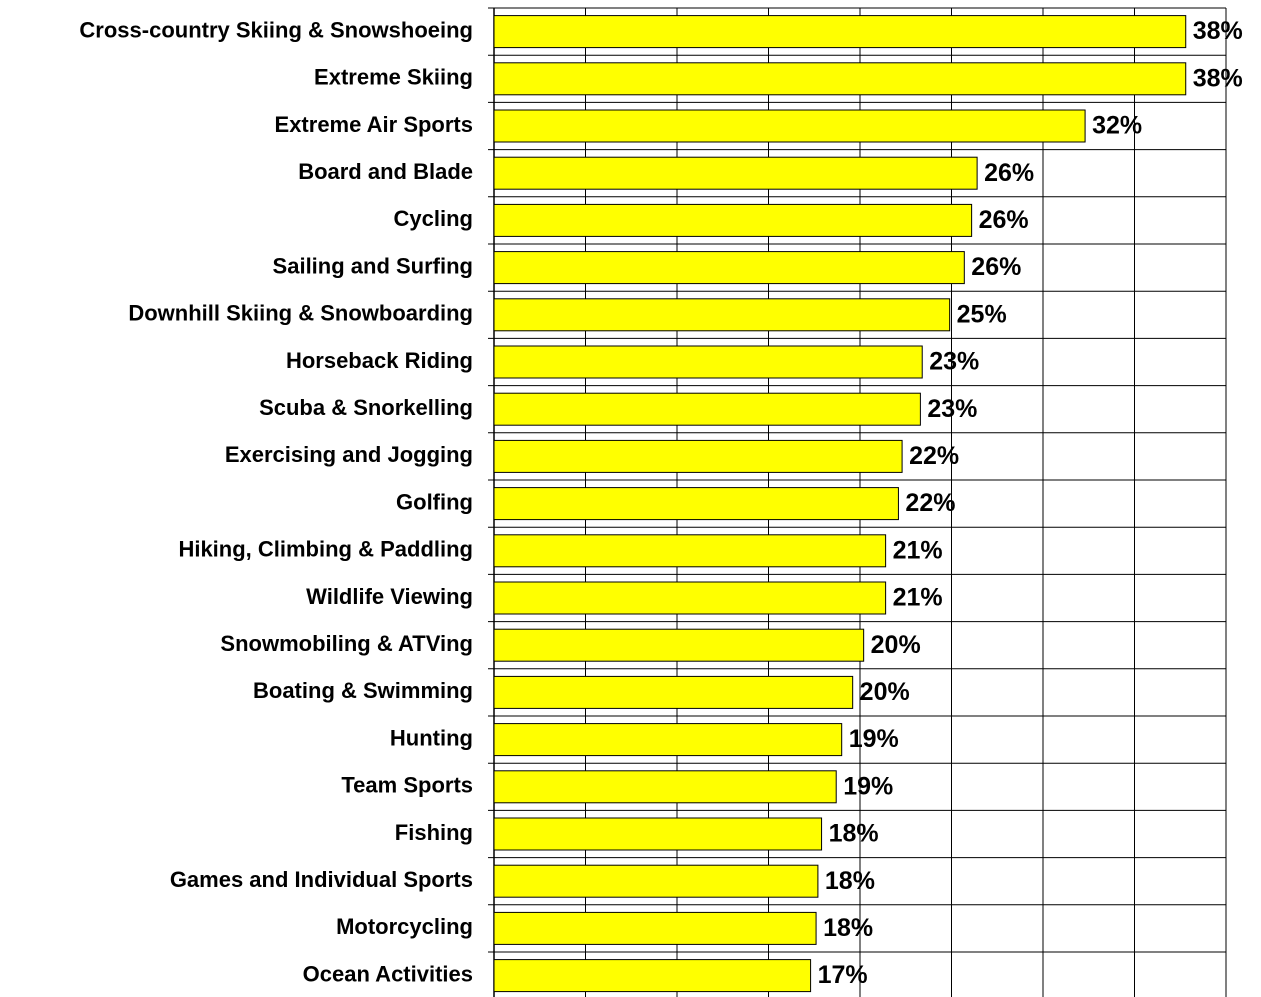  Describe the element at coordinates (349, 454) in the screenshot. I see `category-label: Exercising and Jogging` at that location.